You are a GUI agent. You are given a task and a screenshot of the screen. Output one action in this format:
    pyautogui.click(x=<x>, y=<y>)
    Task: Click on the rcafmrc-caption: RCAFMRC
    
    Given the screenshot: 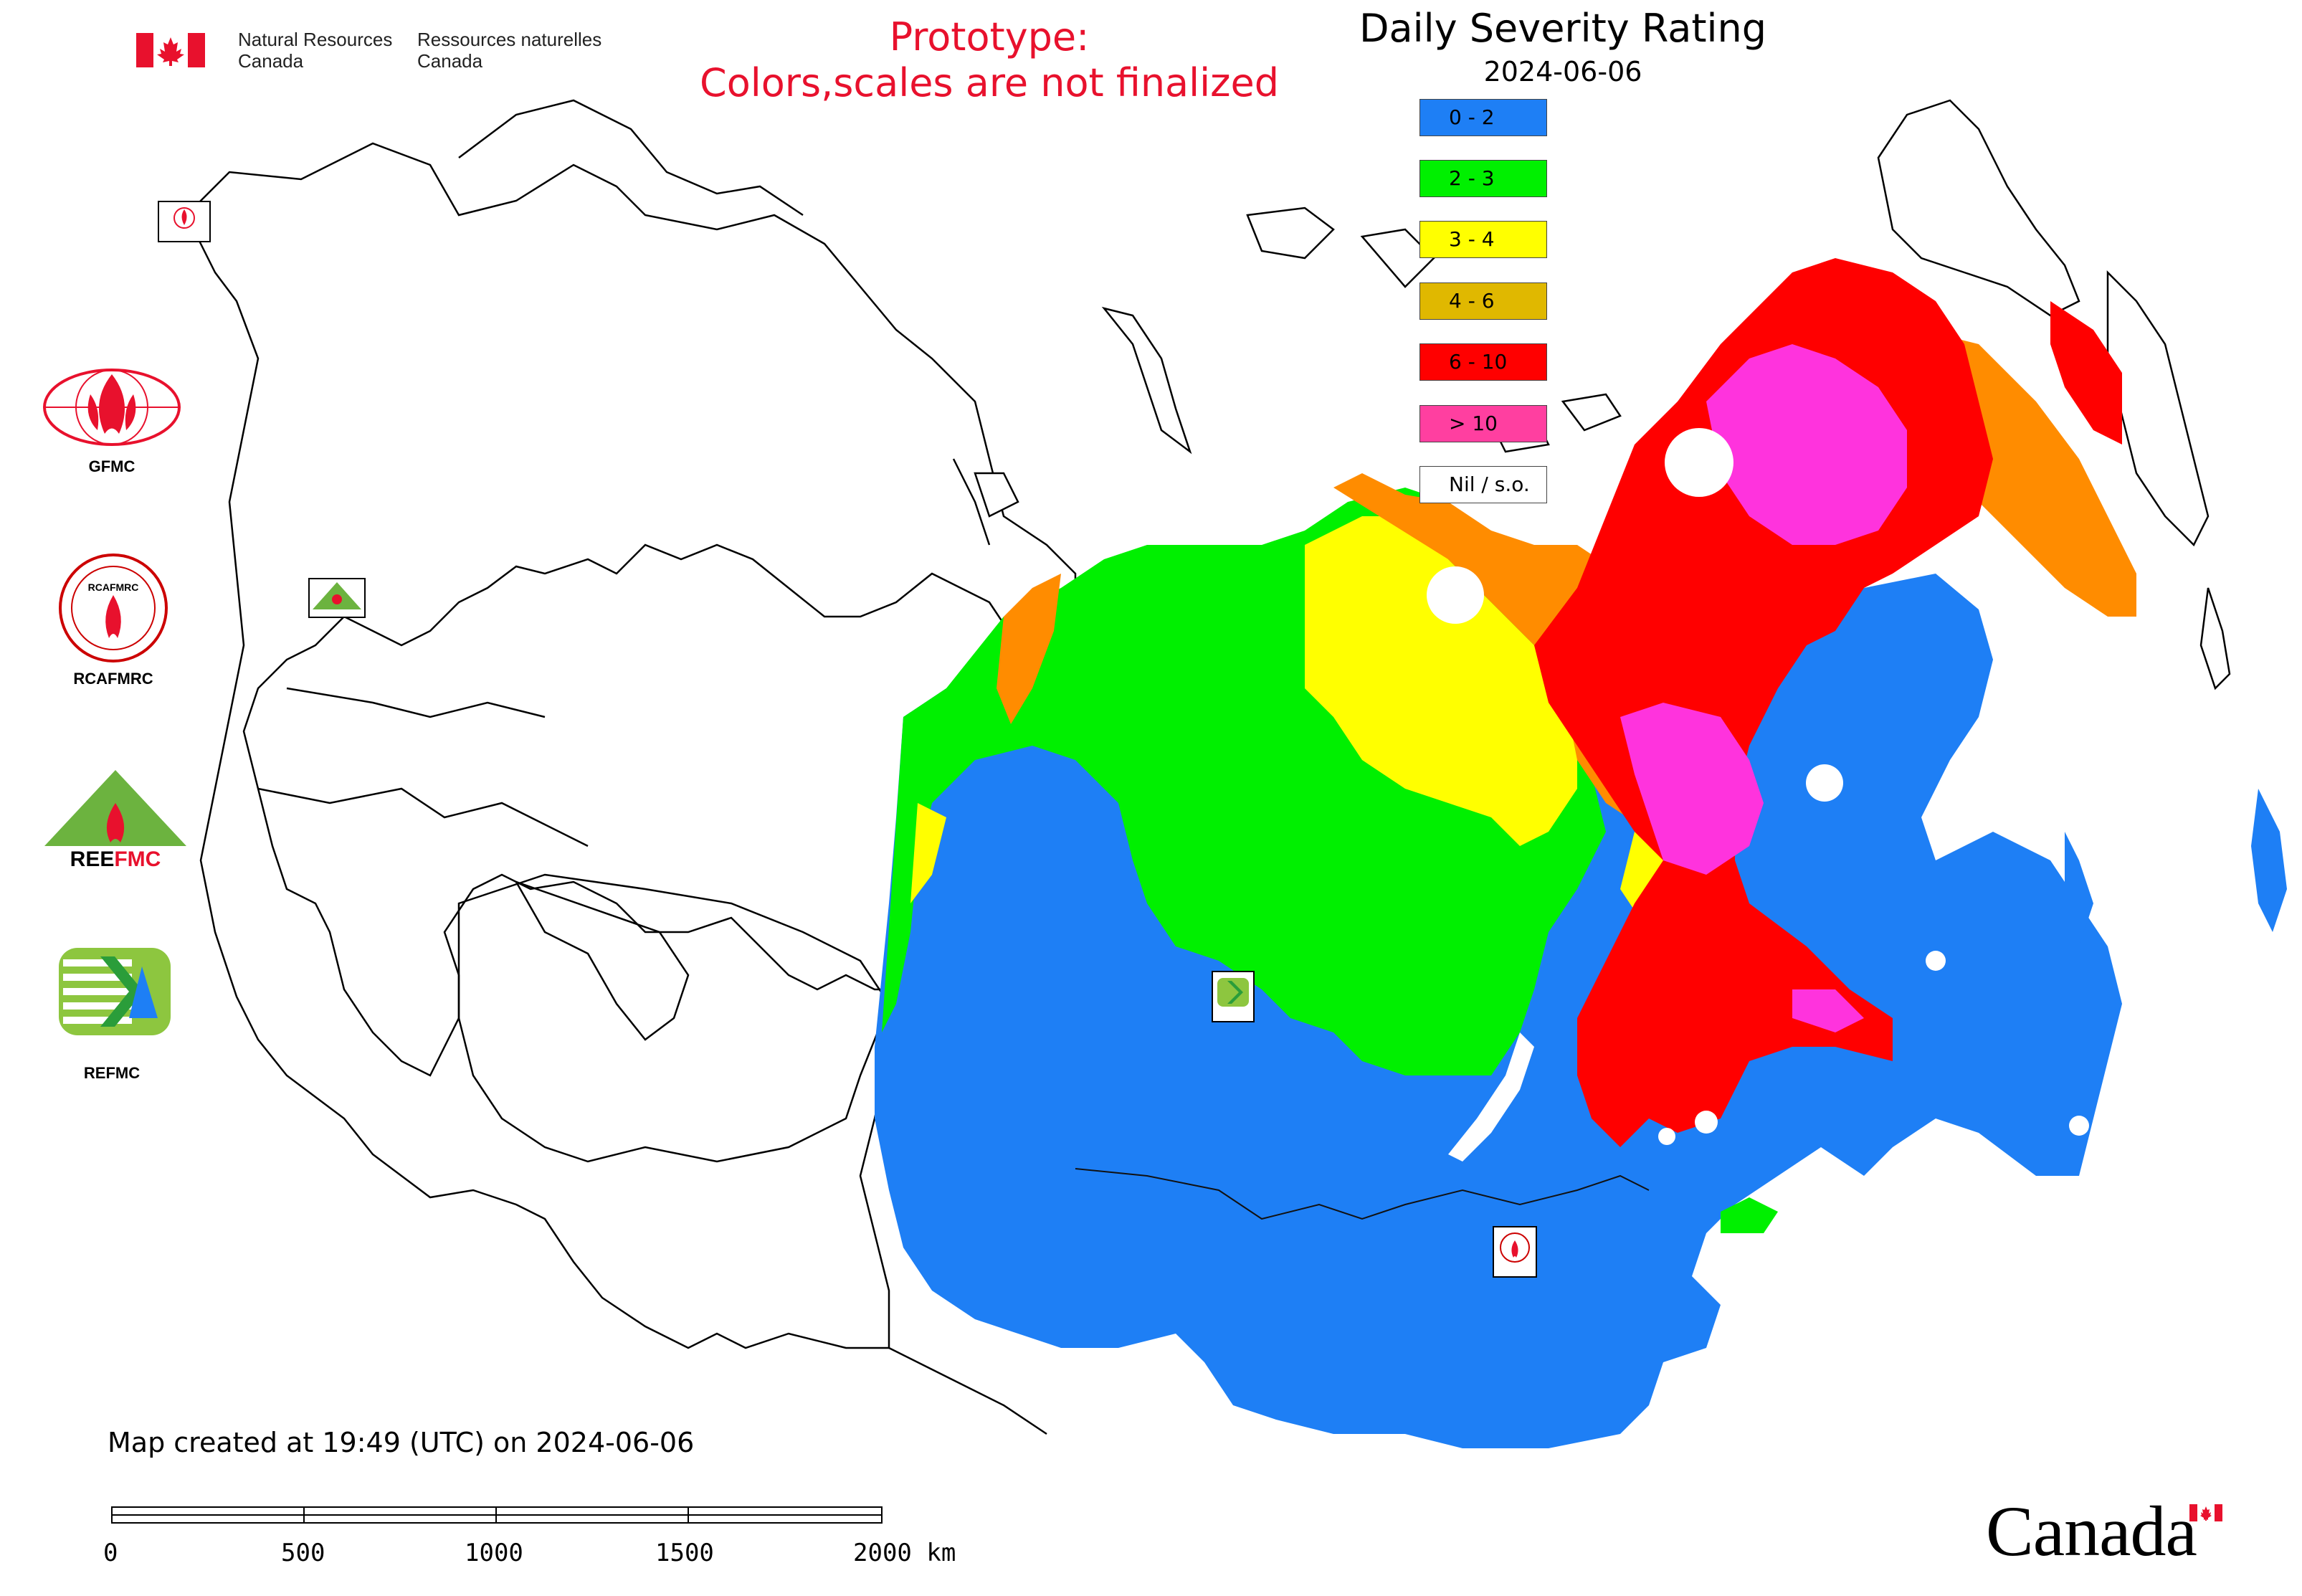 What is the action you would take?
    pyautogui.click(x=113, y=679)
    